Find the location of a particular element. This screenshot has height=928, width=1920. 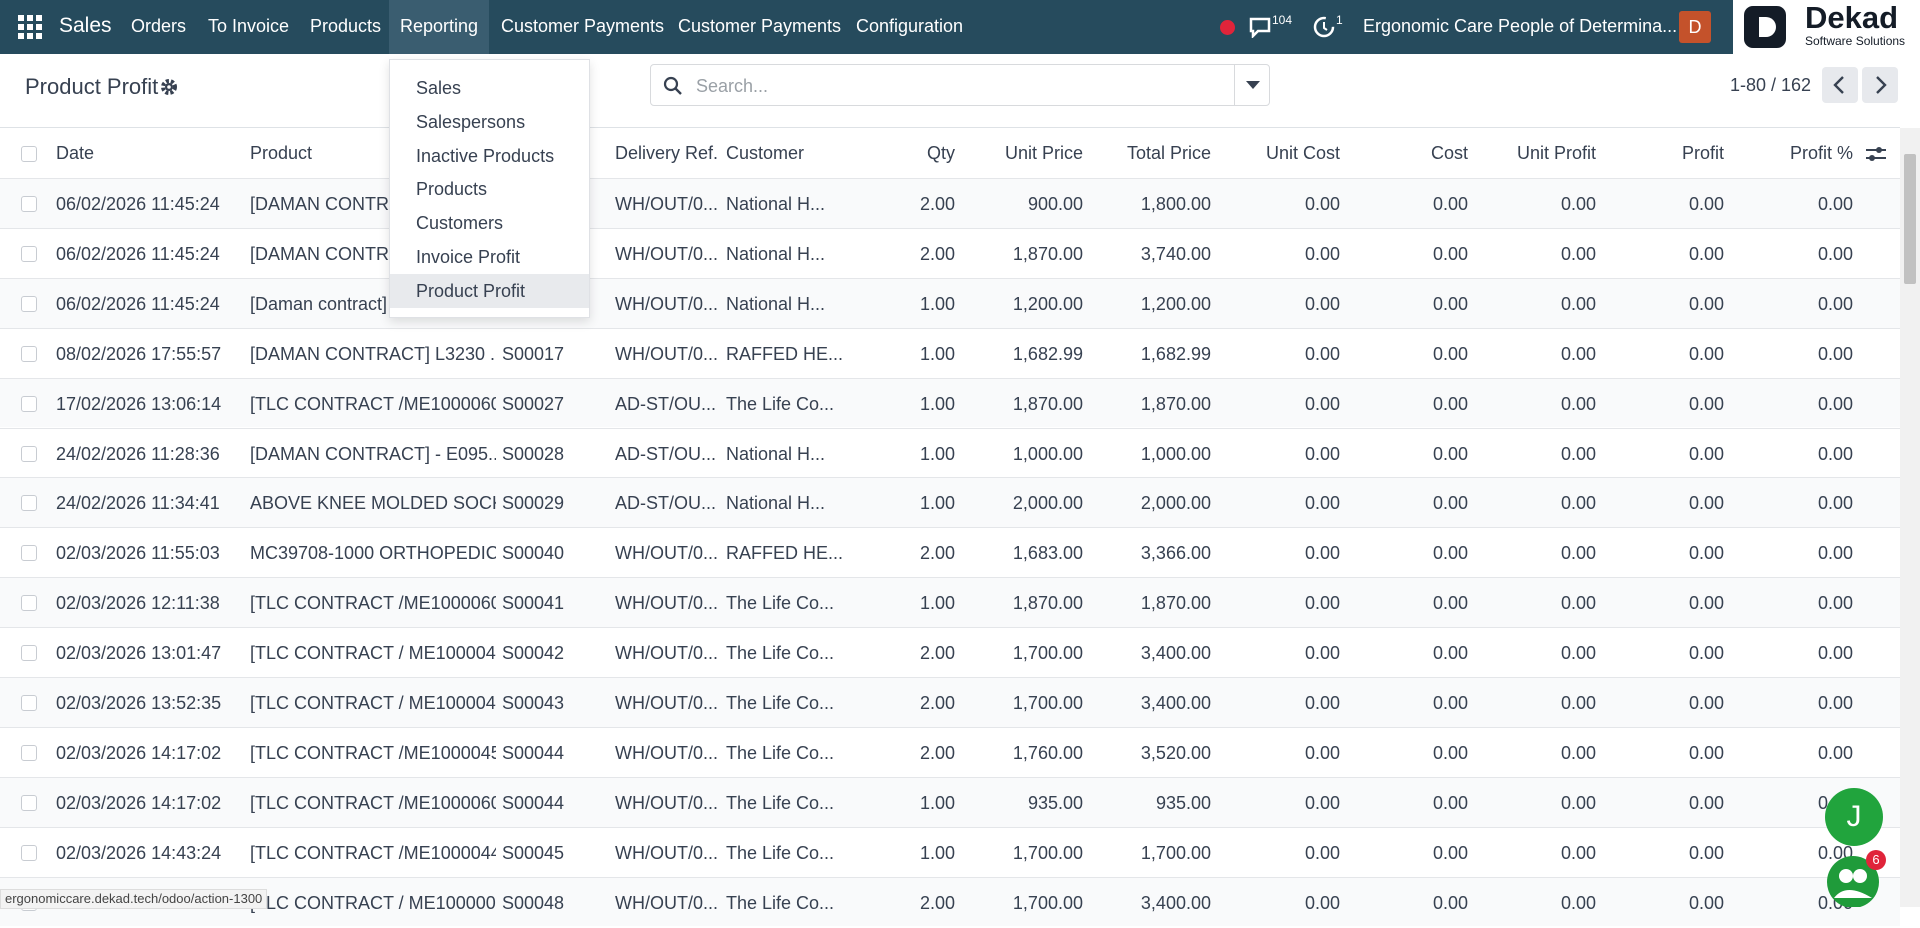

dropdown-item: Invoice Profit is located at coordinates (468, 257).